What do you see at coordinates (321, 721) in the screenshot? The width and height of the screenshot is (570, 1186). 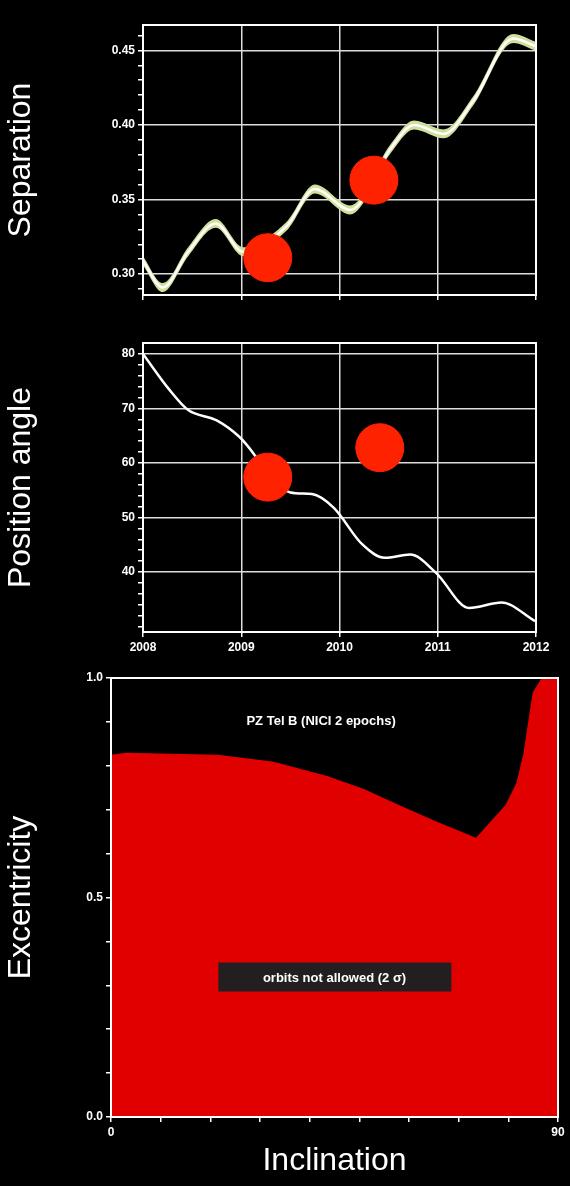 I see `text: PZ Tel B (NICI 2 epochs)` at bounding box center [321, 721].